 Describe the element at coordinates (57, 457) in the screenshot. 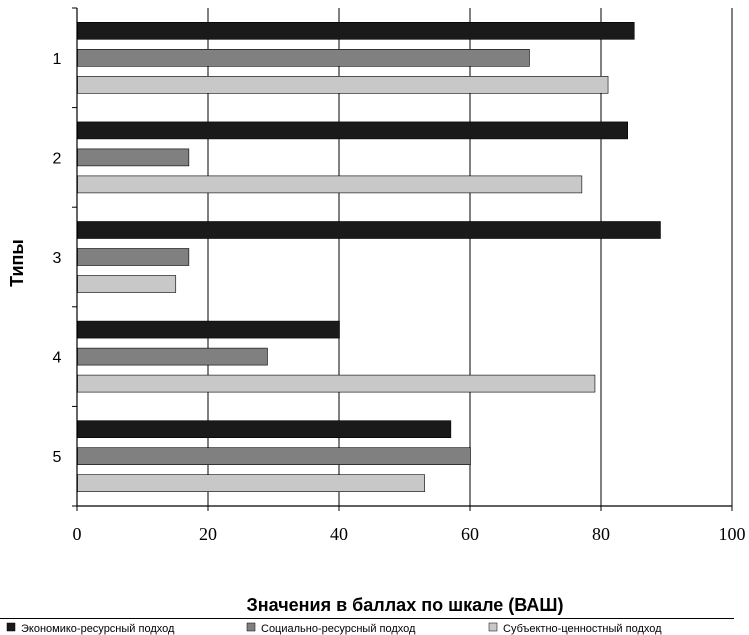

I see `y-tick-label: 5` at that location.